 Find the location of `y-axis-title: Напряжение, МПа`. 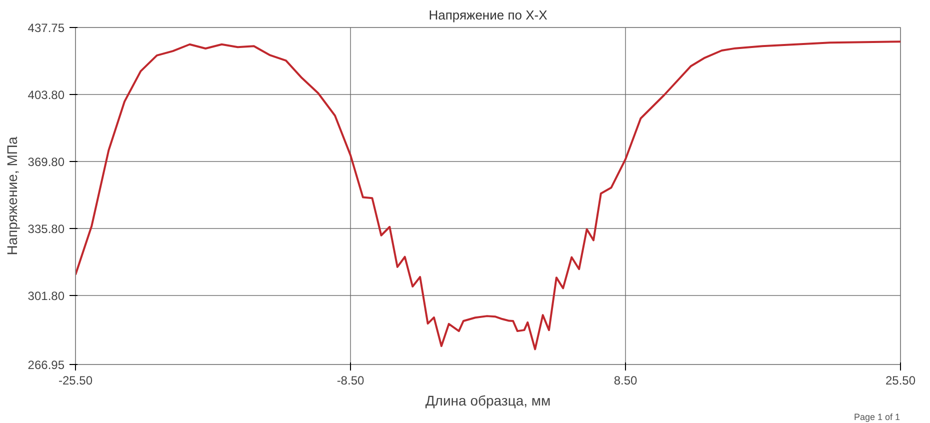

y-axis-title: Напряжение, МПа is located at coordinates (12, 196).